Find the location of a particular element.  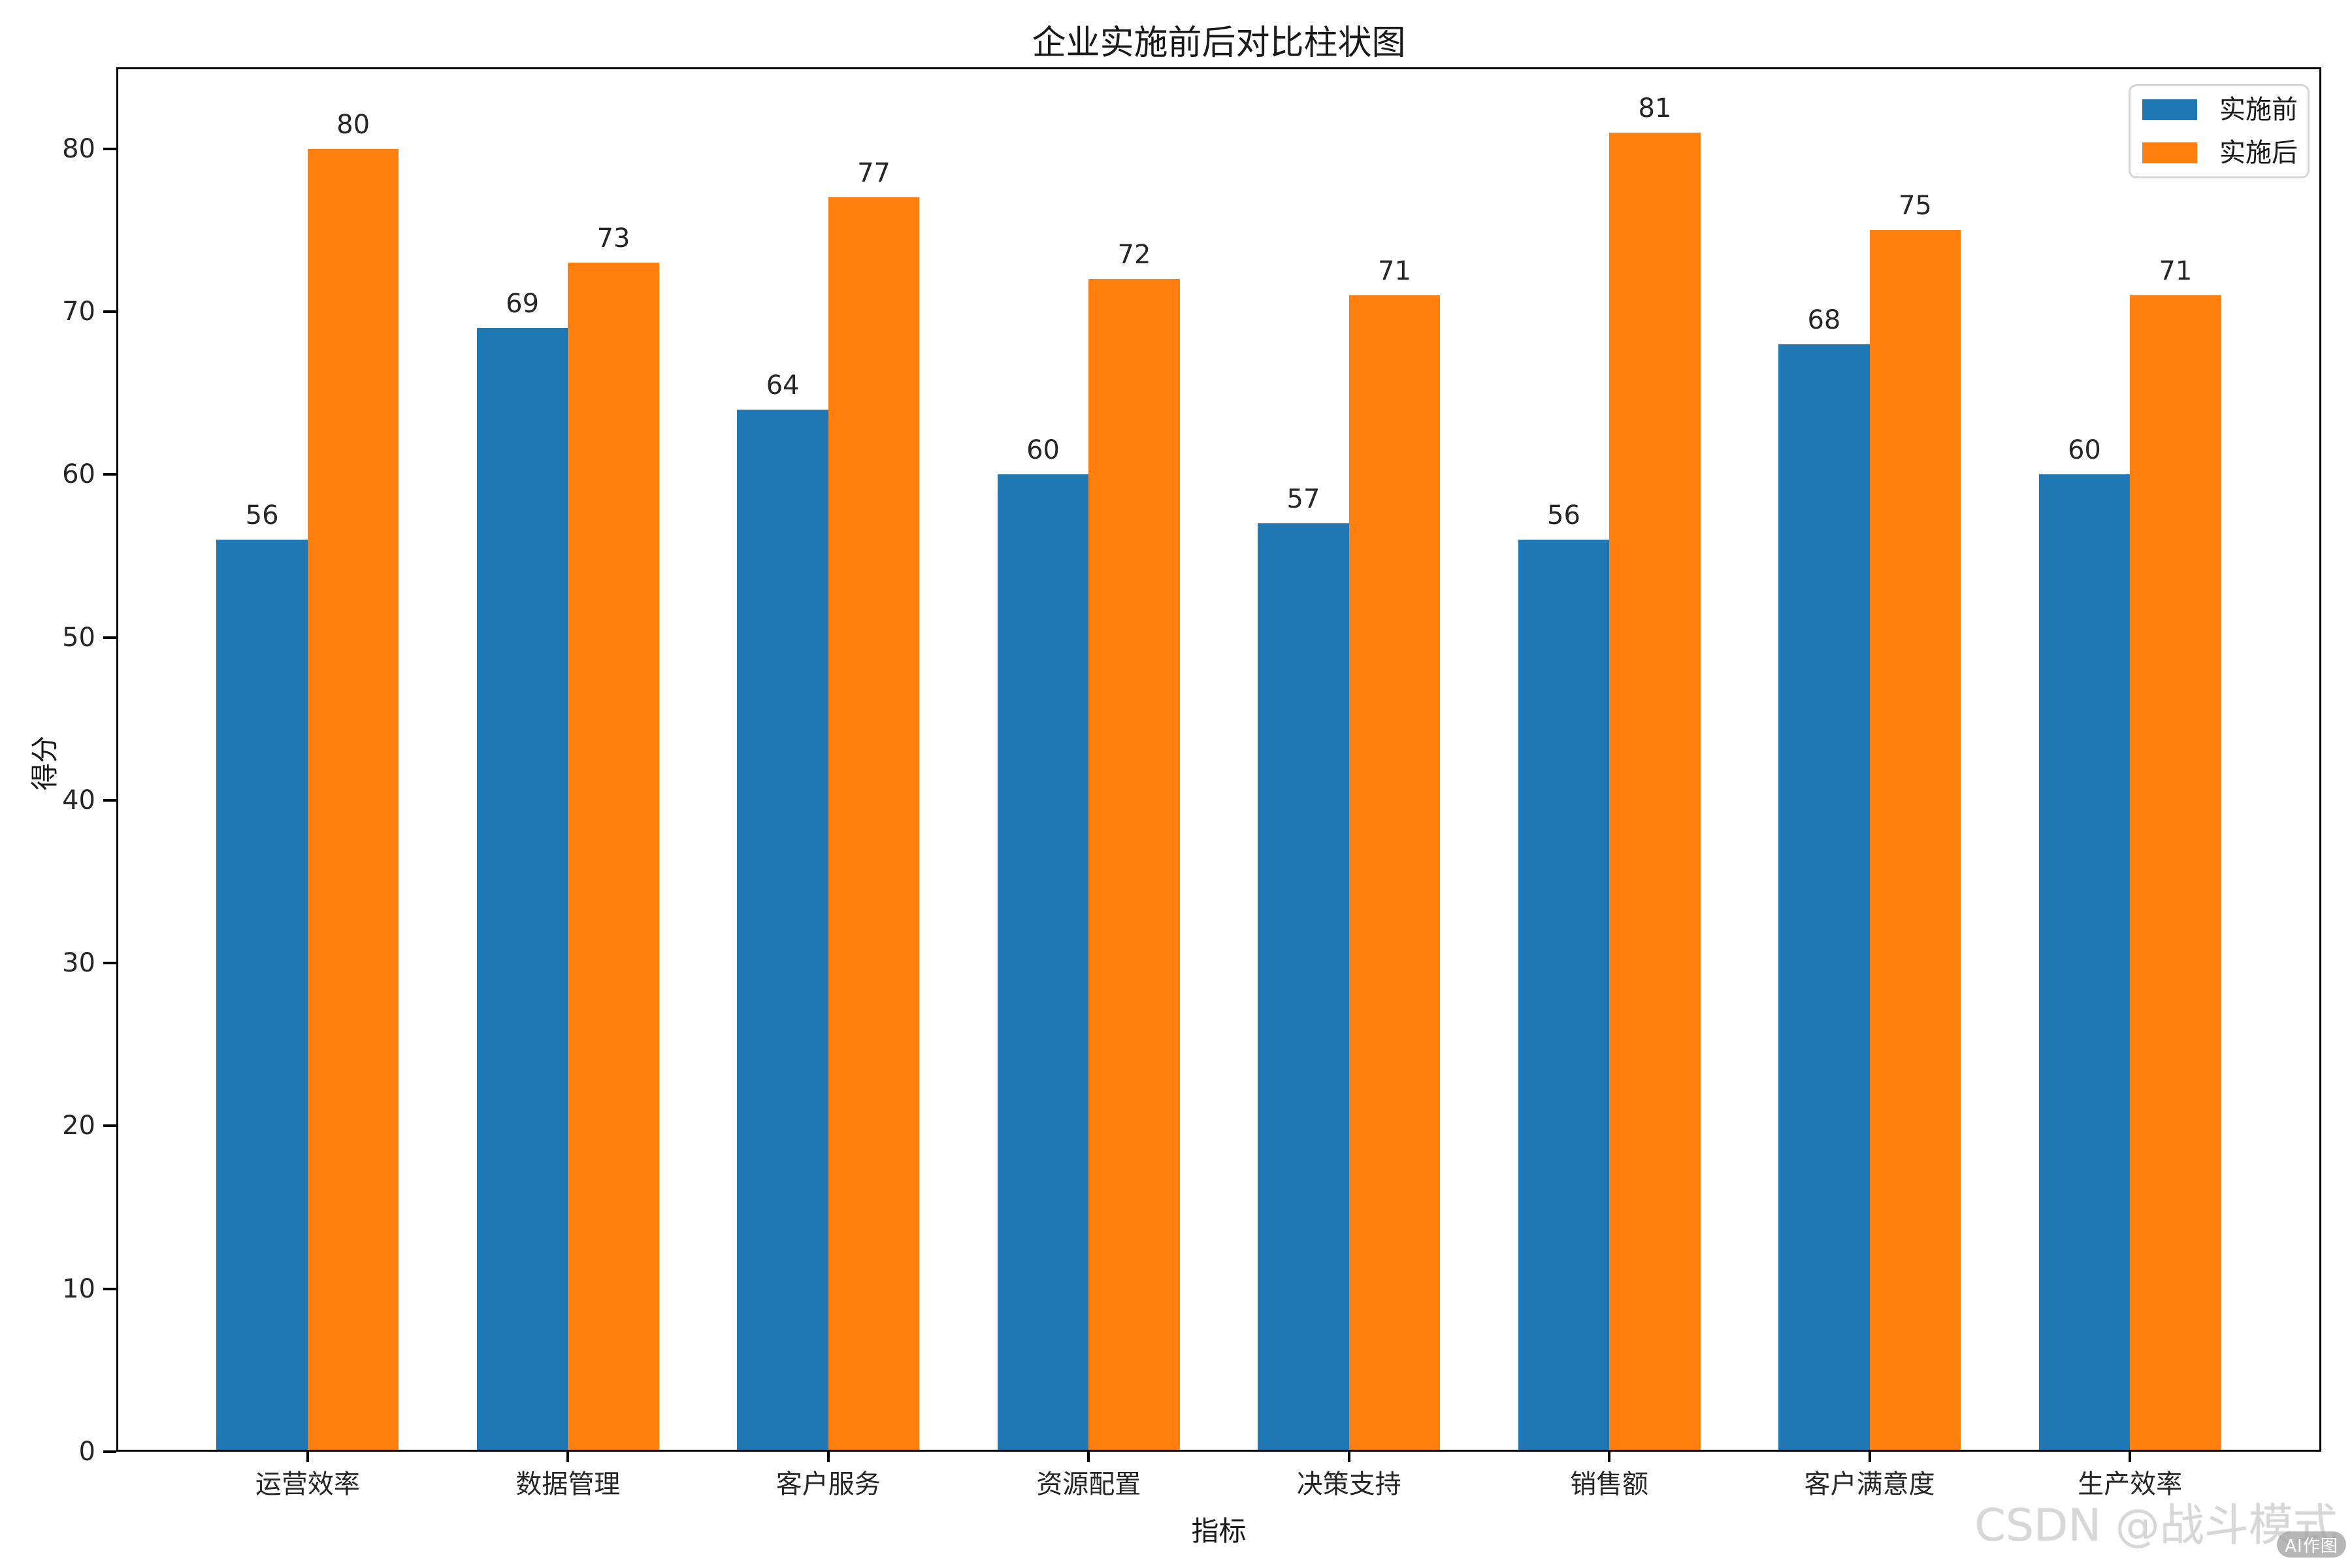

bar-value-label: 77 is located at coordinates (873, 173).